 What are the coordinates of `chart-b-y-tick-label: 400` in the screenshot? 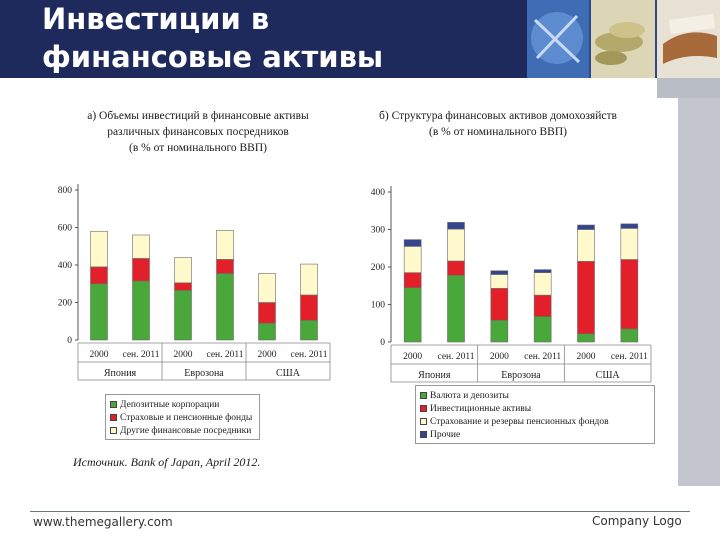 It's located at (378, 193).